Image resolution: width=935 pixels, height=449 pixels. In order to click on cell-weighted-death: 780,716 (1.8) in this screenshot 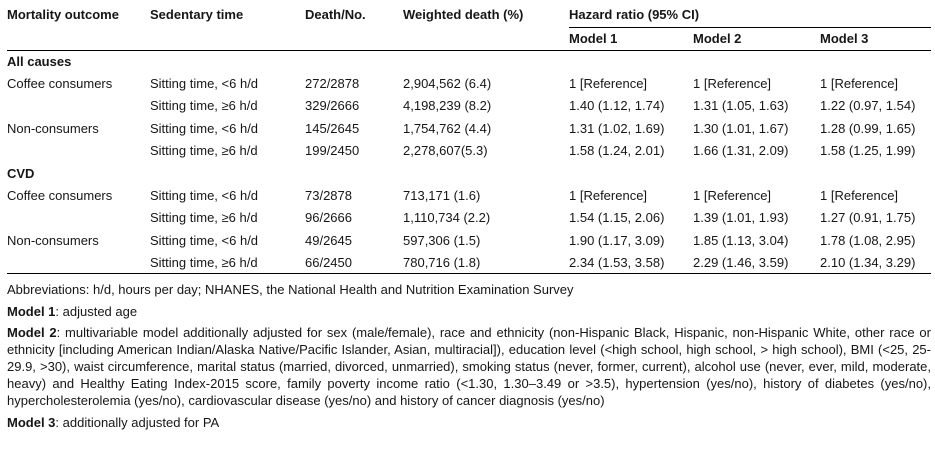, I will do `click(486, 263)`.